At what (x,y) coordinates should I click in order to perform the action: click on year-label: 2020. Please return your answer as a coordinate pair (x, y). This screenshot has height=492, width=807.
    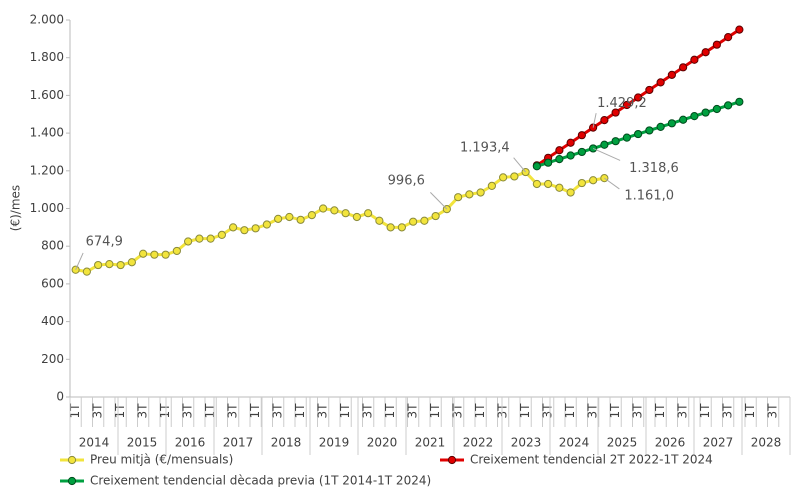
    Looking at the image, I should click on (382, 443).